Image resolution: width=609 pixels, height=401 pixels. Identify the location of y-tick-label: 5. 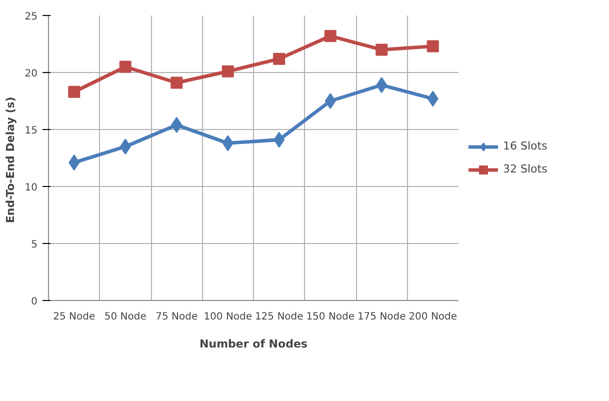
(34, 245).